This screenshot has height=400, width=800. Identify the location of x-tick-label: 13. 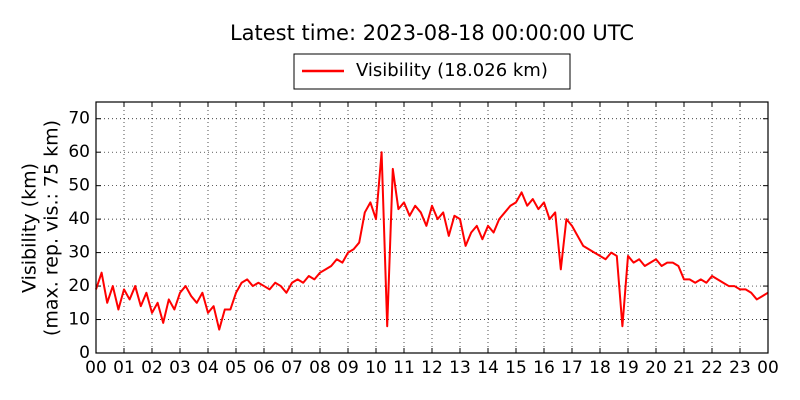
(460, 368).